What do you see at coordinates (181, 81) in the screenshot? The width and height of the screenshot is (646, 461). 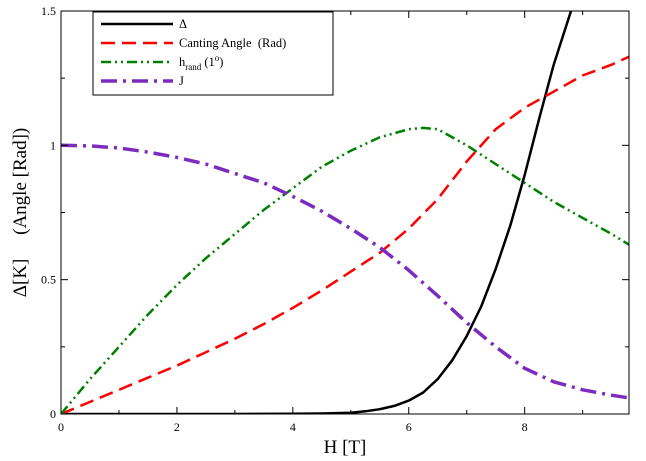 I see `legend-label-j: J` at bounding box center [181, 81].